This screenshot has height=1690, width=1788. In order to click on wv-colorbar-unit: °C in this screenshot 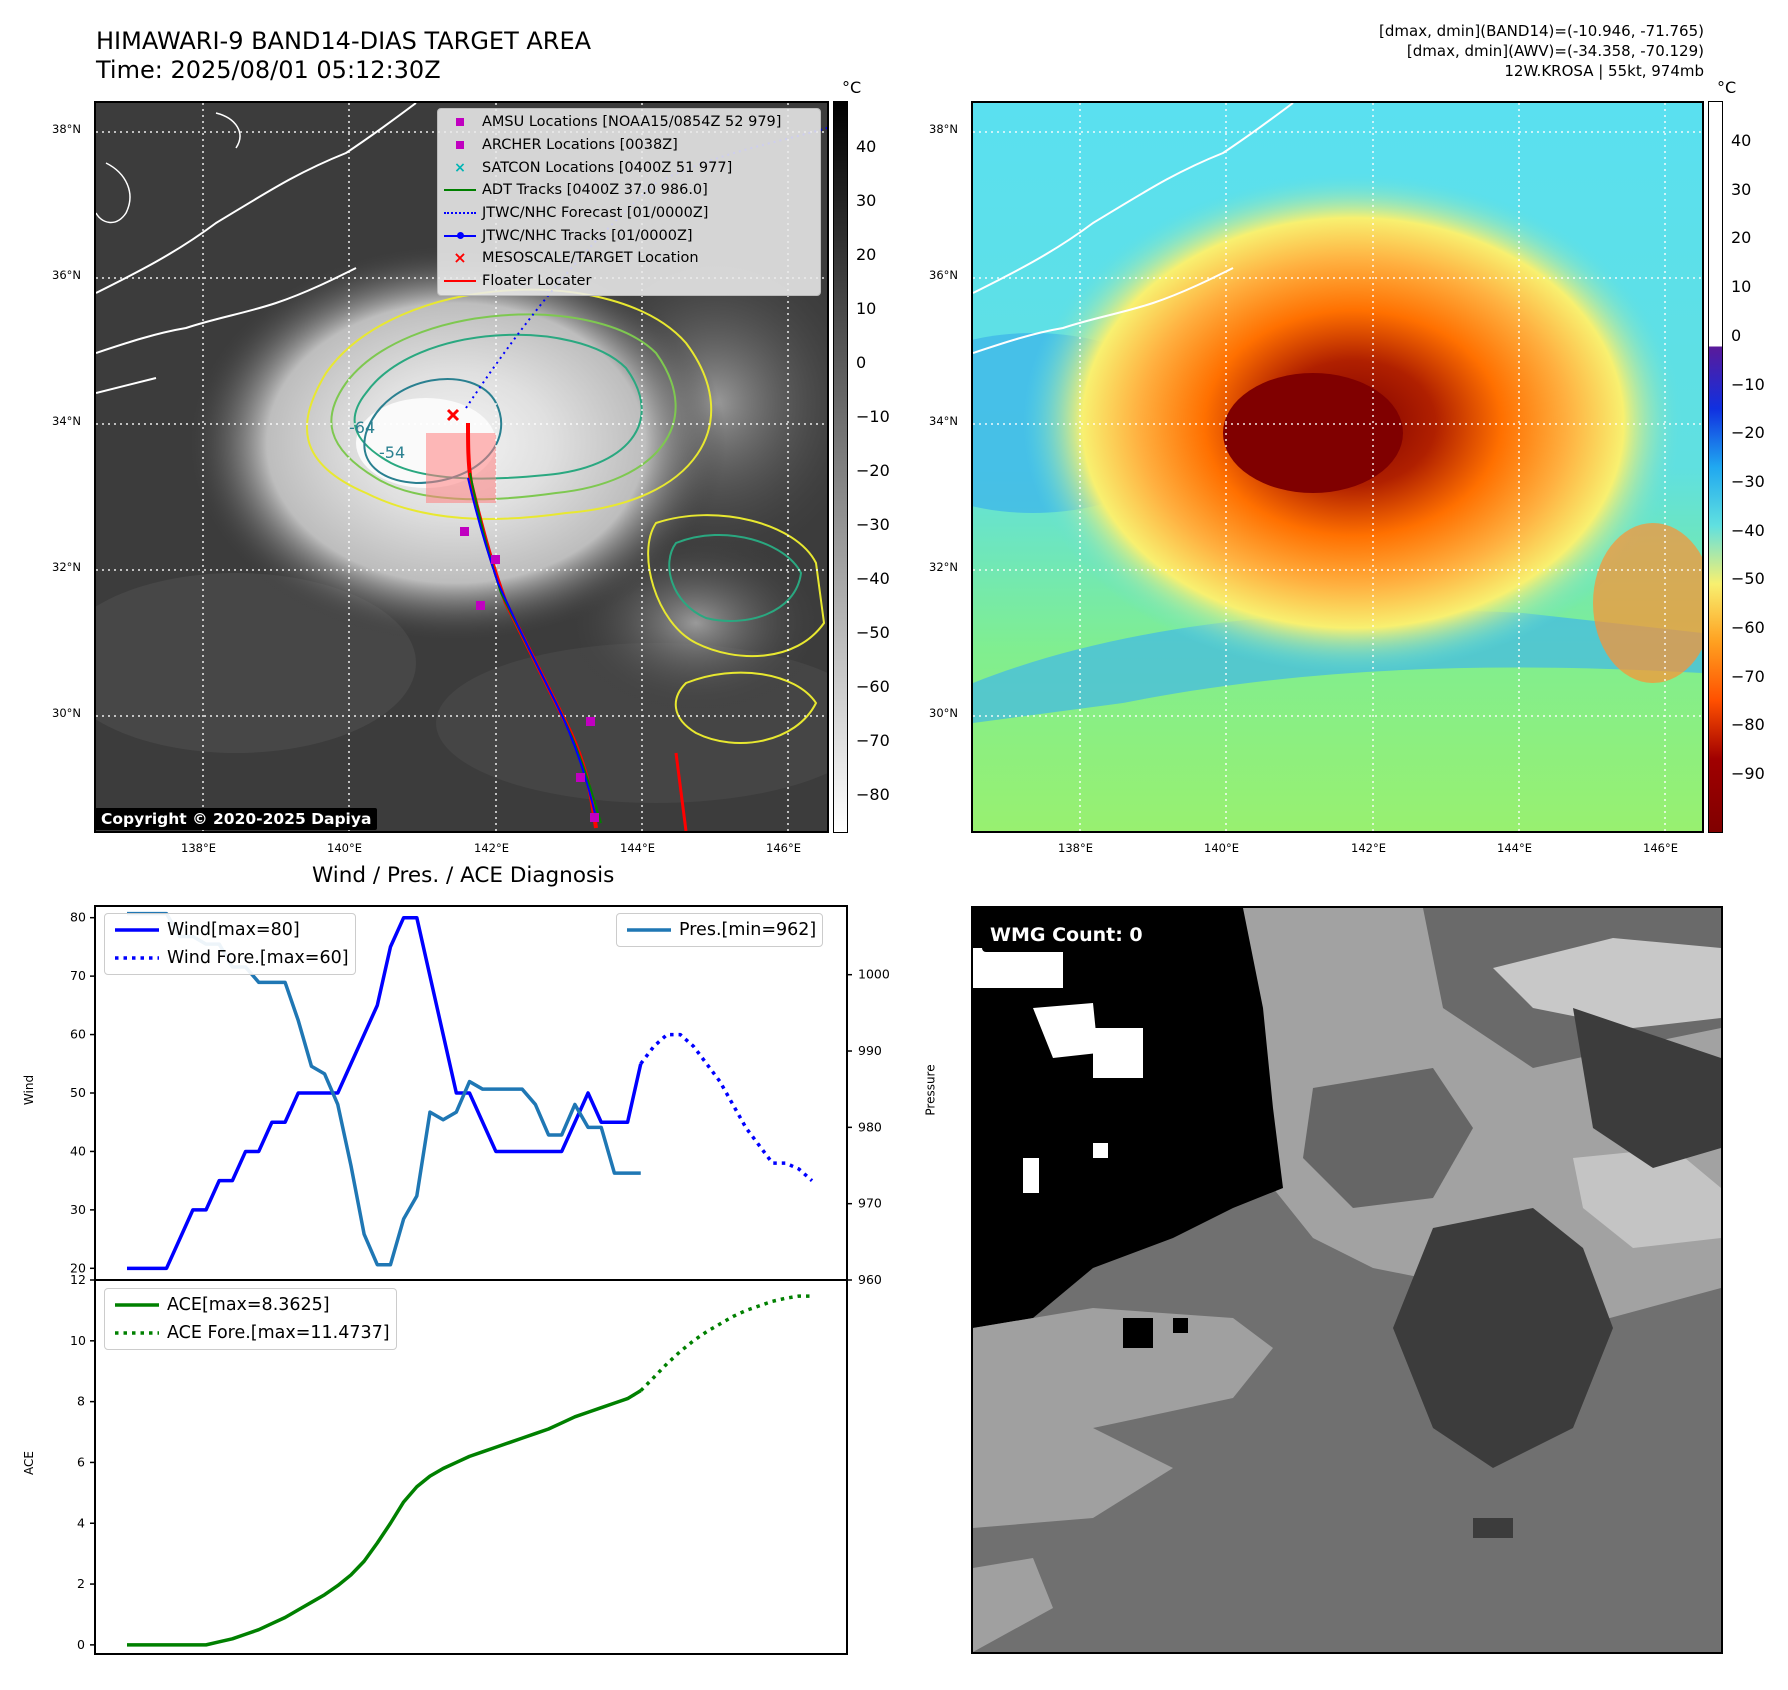, I will do `click(1727, 87)`.